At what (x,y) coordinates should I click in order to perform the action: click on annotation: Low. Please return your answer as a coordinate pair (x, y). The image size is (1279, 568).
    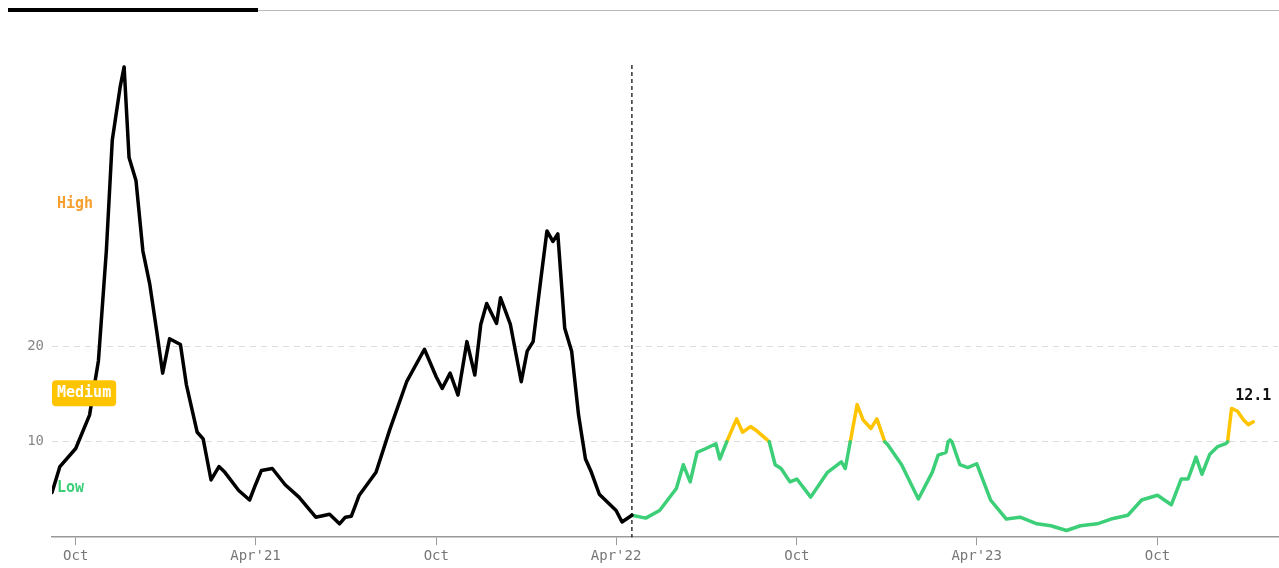
    Looking at the image, I should click on (71, 486).